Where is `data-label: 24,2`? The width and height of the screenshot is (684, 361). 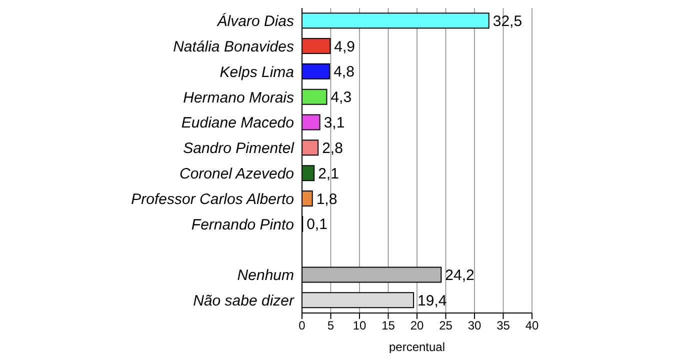
data-label: 24,2 is located at coordinates (459, 275).